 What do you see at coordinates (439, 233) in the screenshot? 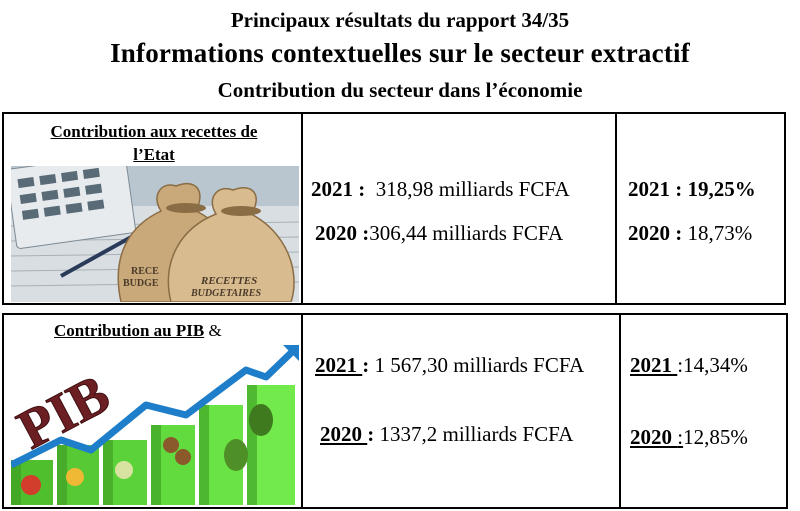
I see `recettes-amount-2020: 2020 :306,44 milliards FCFA` at bounding box center [439, 233].